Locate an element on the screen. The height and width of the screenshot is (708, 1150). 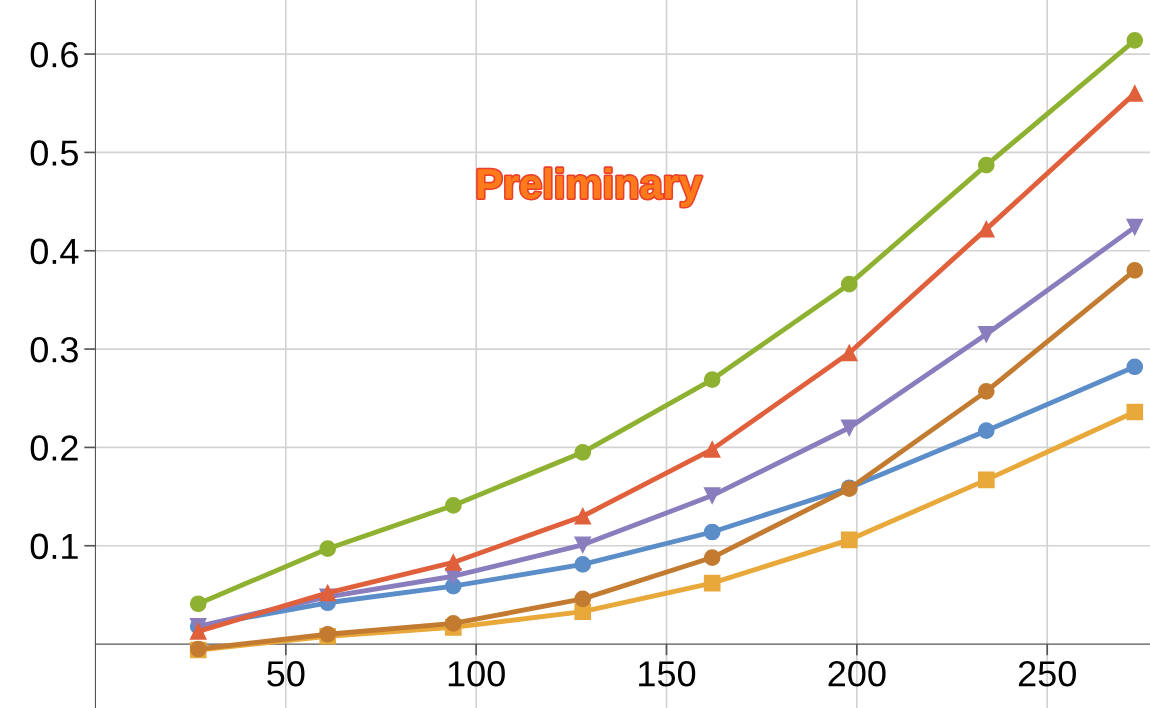
x-tick-label: 150 is located at coordinates (667, 674).